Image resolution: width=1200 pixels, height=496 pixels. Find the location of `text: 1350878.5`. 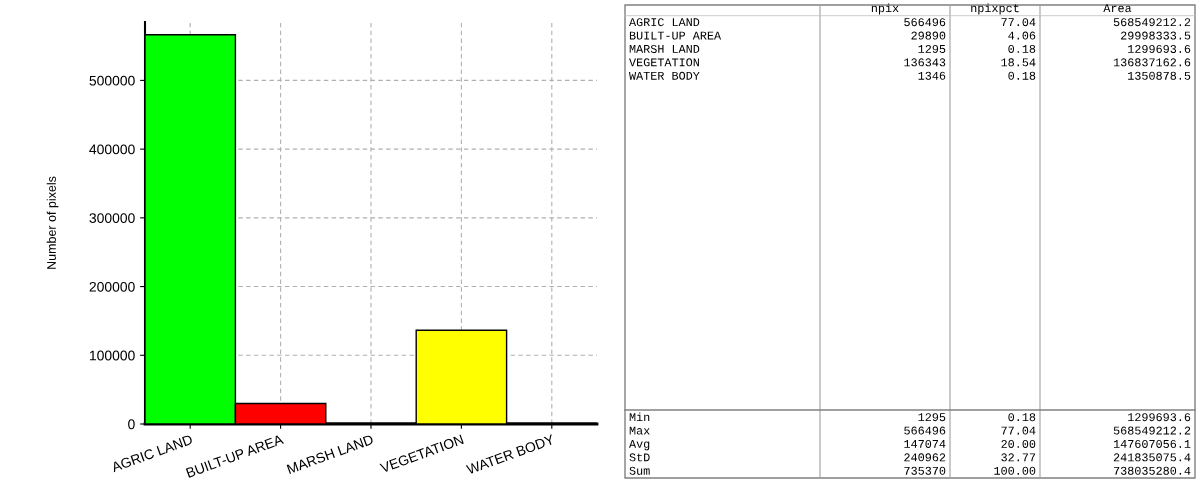

text: 1350878.5 is located at coordinates (1159, 75).